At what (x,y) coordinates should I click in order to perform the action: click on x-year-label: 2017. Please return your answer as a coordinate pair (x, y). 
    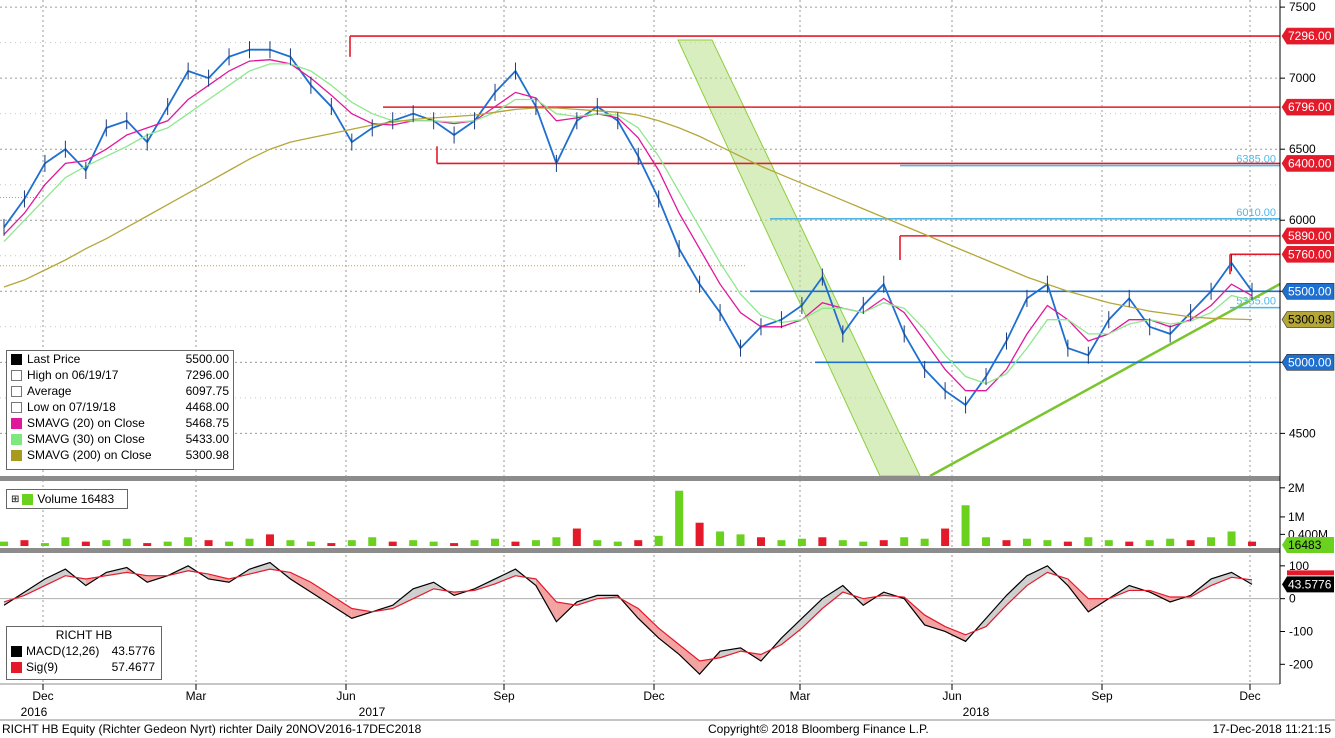
    Looking at the image, I should click on (372, 712).